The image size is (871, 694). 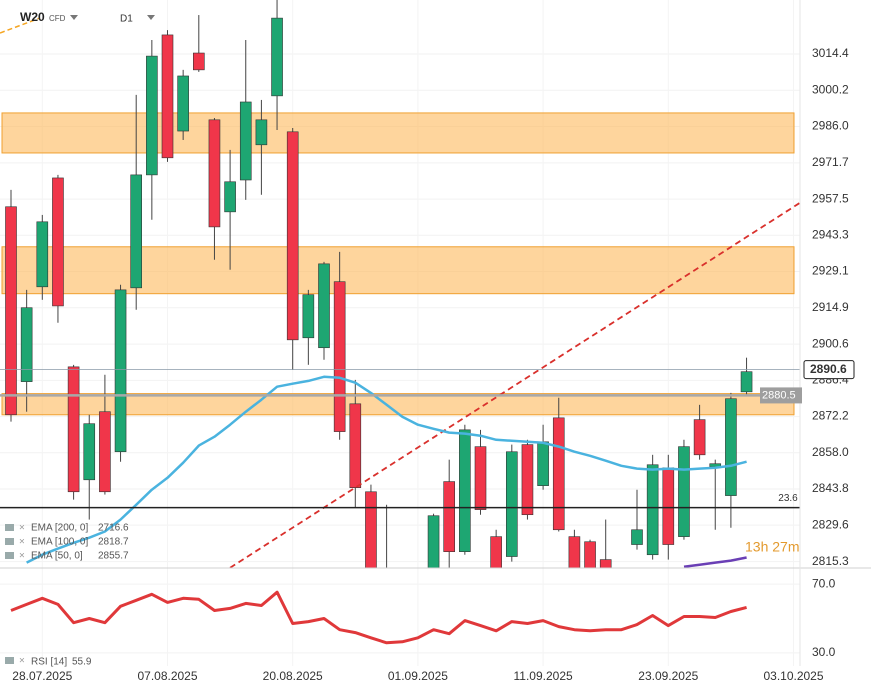 What do you see at coordinates (830, 234) in the screenshot?
I see `y-tick-label: 2943.3` at bounding box center [830, 234].